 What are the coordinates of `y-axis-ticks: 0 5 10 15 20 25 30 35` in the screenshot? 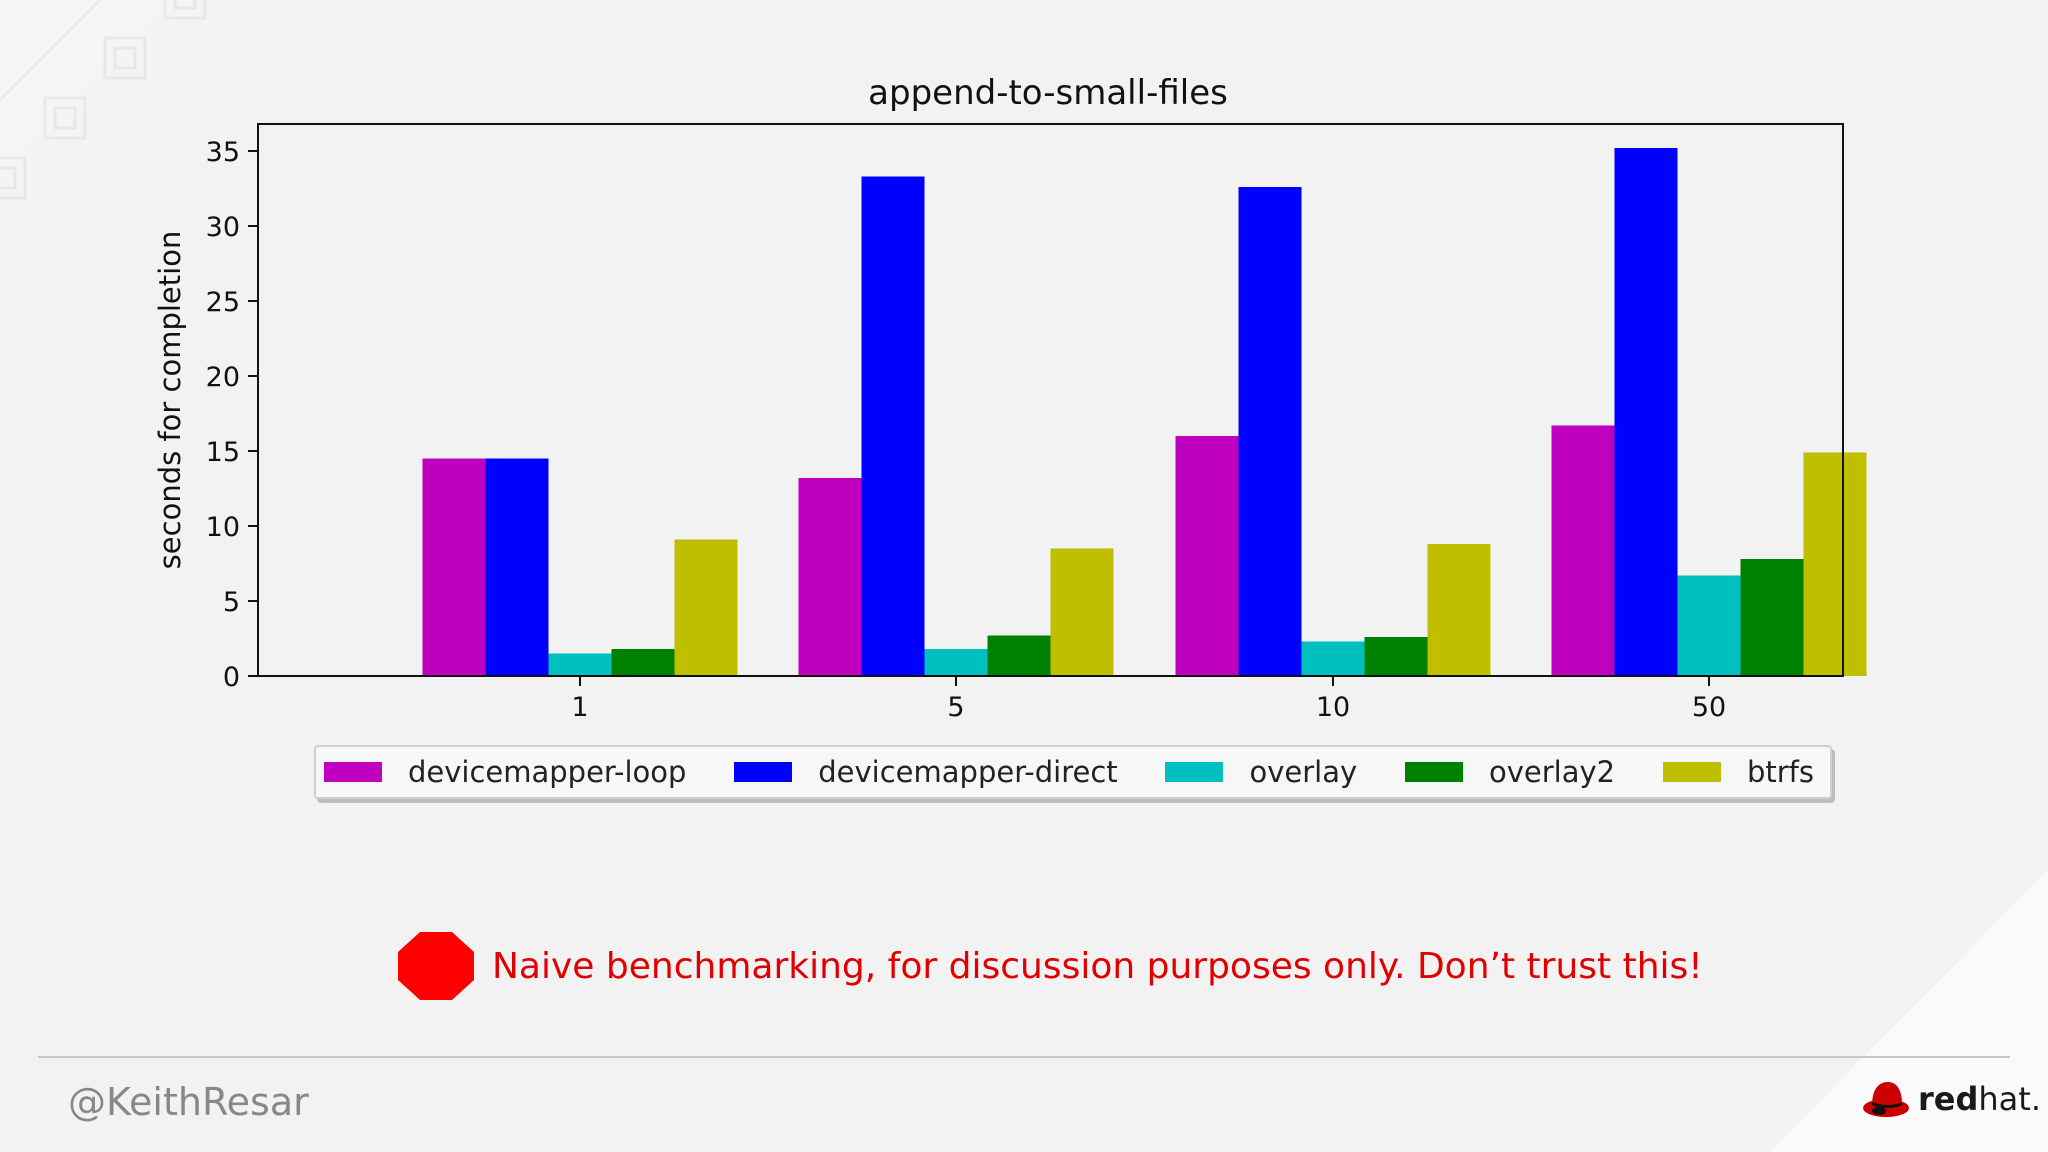 It's located at (232, 415).